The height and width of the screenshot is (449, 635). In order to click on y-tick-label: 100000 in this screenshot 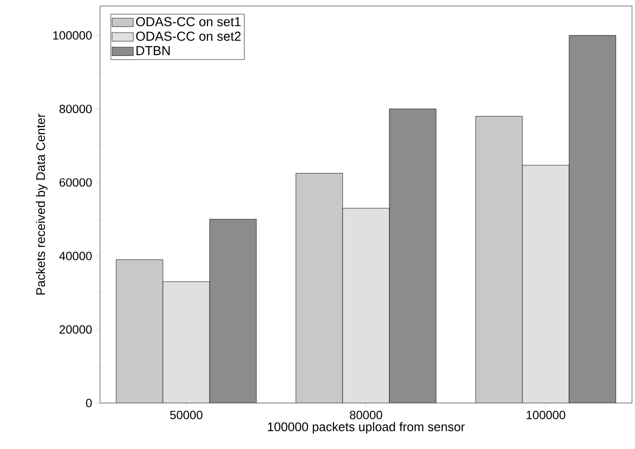, I will do `click(72, 35)`.